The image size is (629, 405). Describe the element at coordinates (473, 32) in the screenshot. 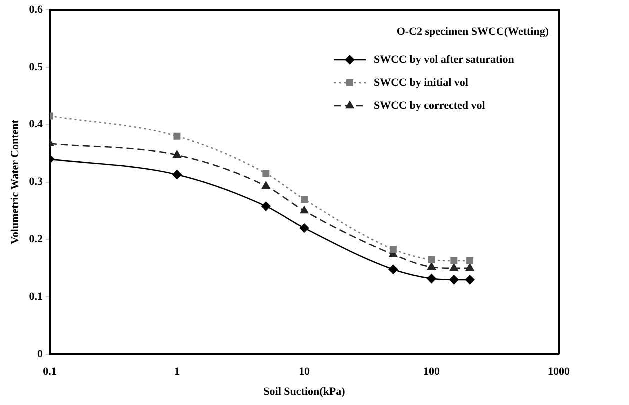

I see `legend-title: O-C2 specimen SWCC(Wetting)` at that location.